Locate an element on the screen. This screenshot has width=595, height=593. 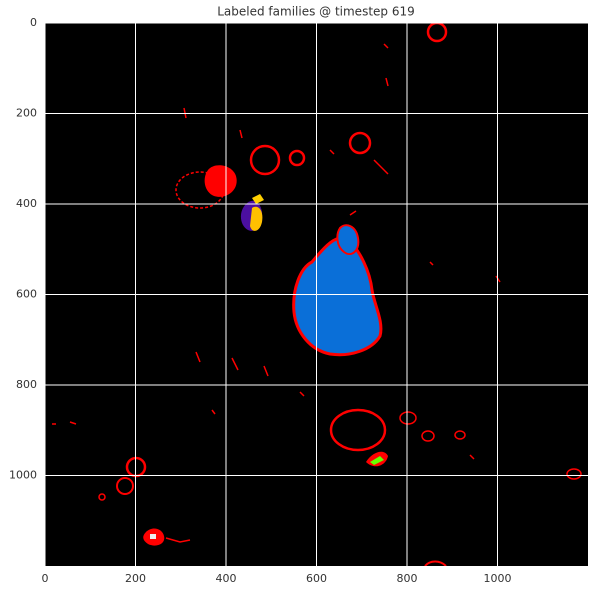
x-tick-label: 200 is located at coordinates (135, 578).